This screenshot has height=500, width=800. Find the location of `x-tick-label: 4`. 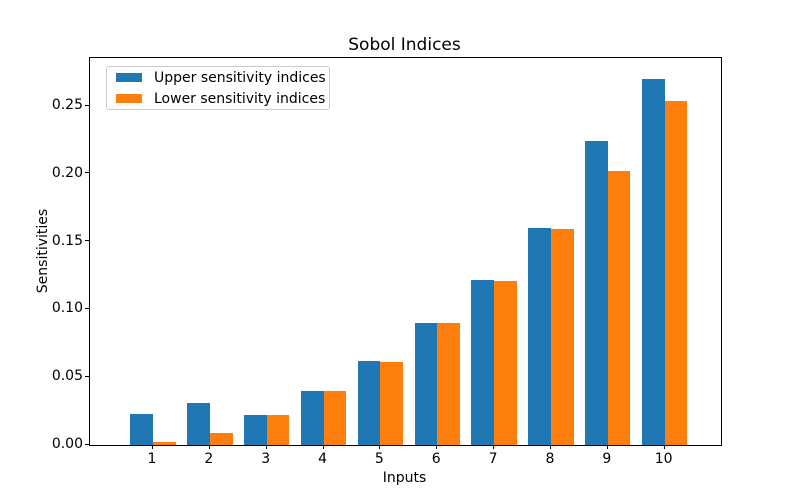

x-tick-label: 4 is located at coordinates (322, 459).